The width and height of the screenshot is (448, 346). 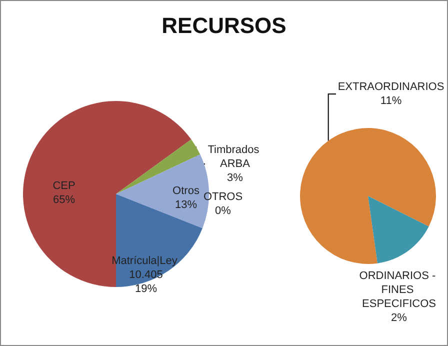 What do you see at coordinates (399, 290) in the screenshot?
I see `slice-label: ORDINARIOS - FINES ESPECIFICOS` at bounding box center [399, 290].